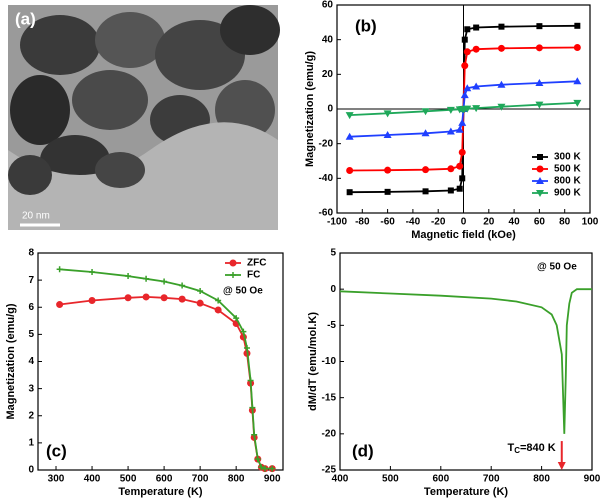 The height and width of the screenshot is (502, 600). Describe the element at coordinates (340, 479) in the screenshot. I see `x-tick-label: 400` at that location.